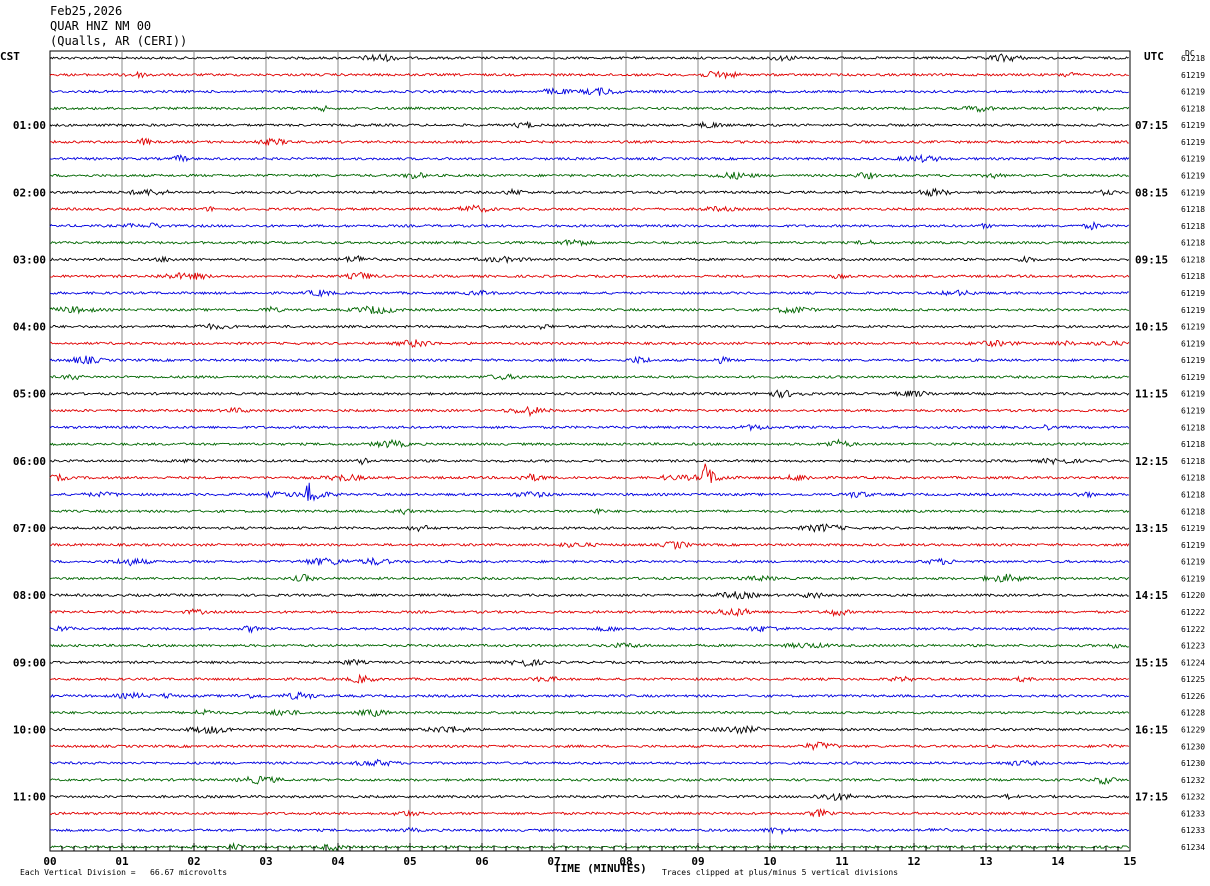 This screenshot has height=886, width=1210. Describe the element at coordinates (1151, 662) in the screenshot. I see `right-hour-label: 15:15` at that location.